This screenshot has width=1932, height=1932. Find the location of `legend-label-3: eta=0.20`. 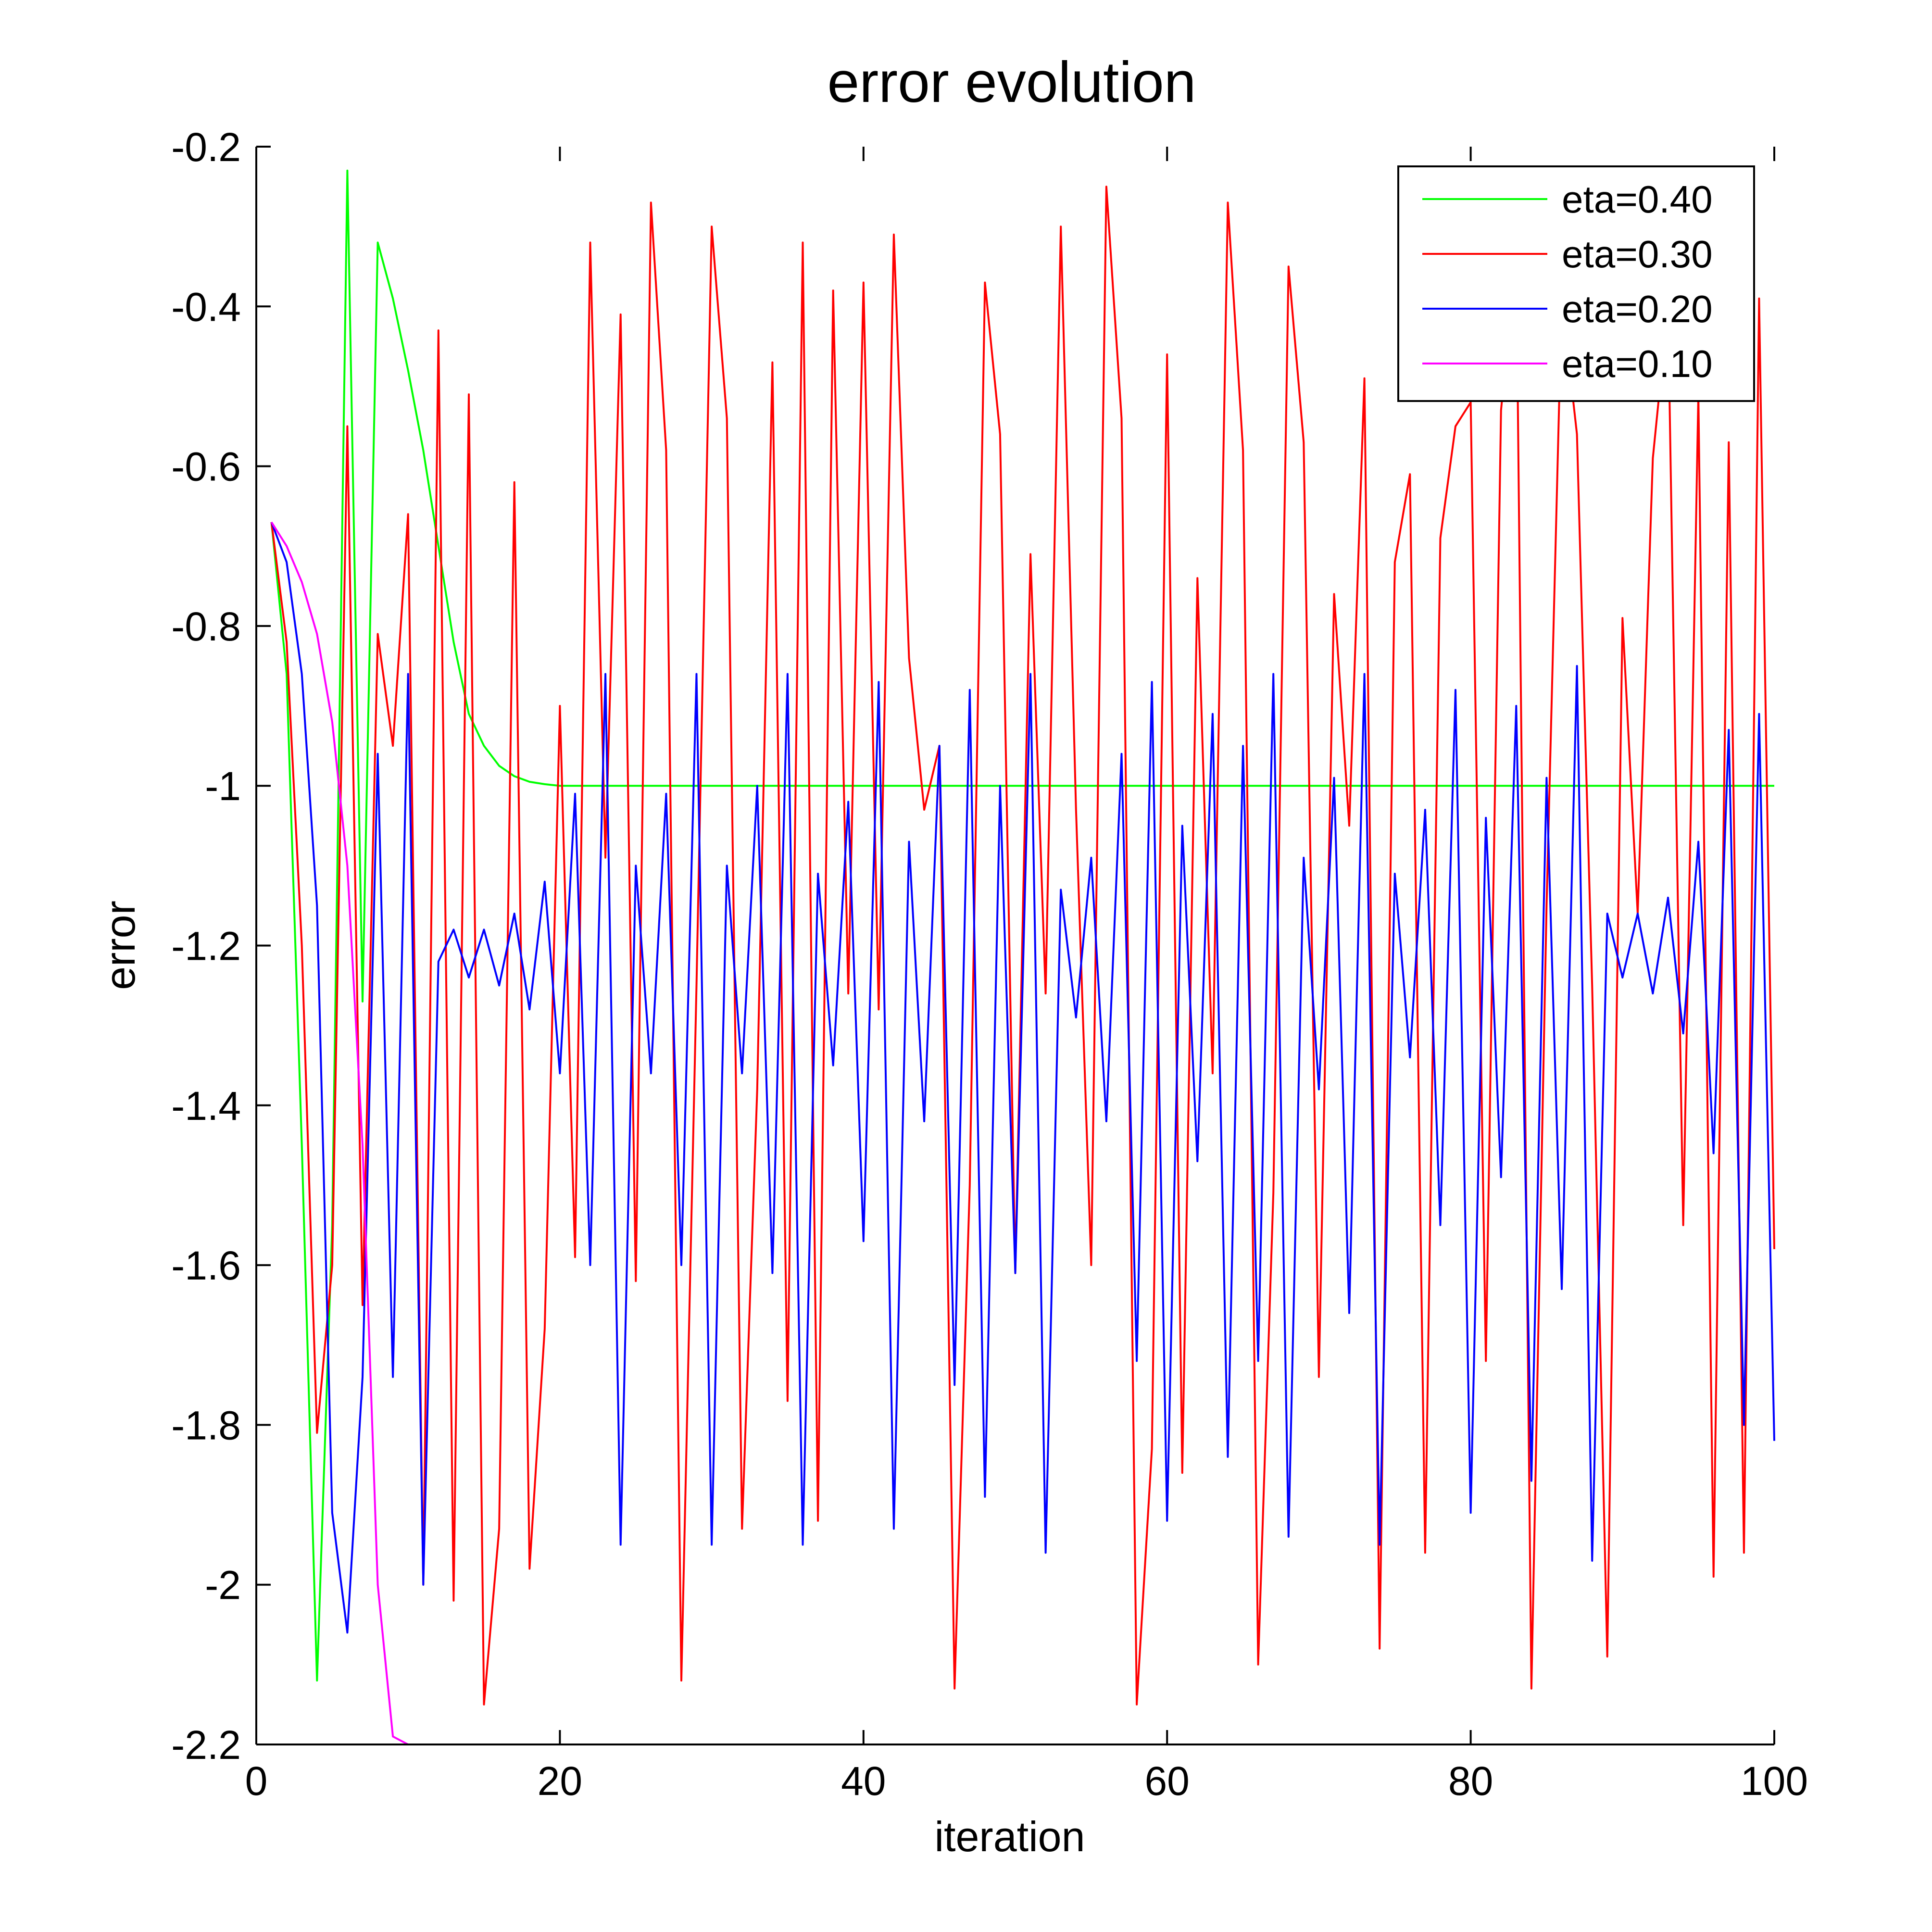

legend-label-3: eta=0.20 is located at coordinates (1637, 309).